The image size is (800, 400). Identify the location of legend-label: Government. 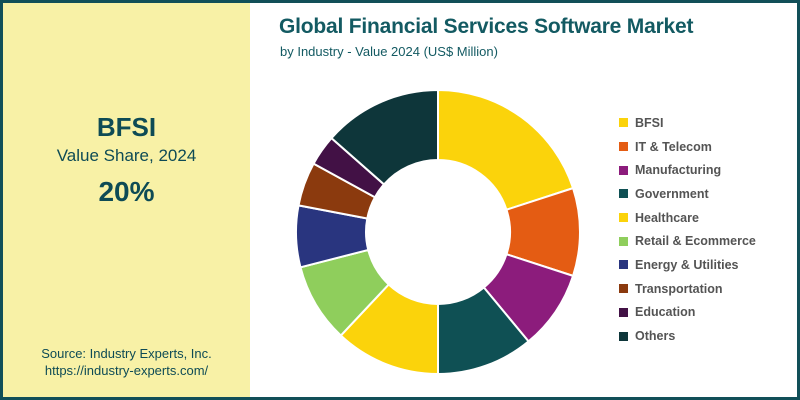
(672, 193).